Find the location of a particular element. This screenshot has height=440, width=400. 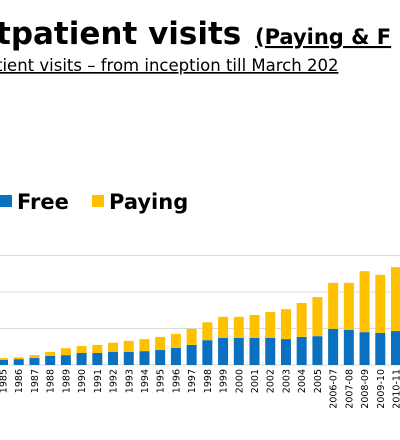

x-tick-label: 1991 is located at coordinates (98, 381).